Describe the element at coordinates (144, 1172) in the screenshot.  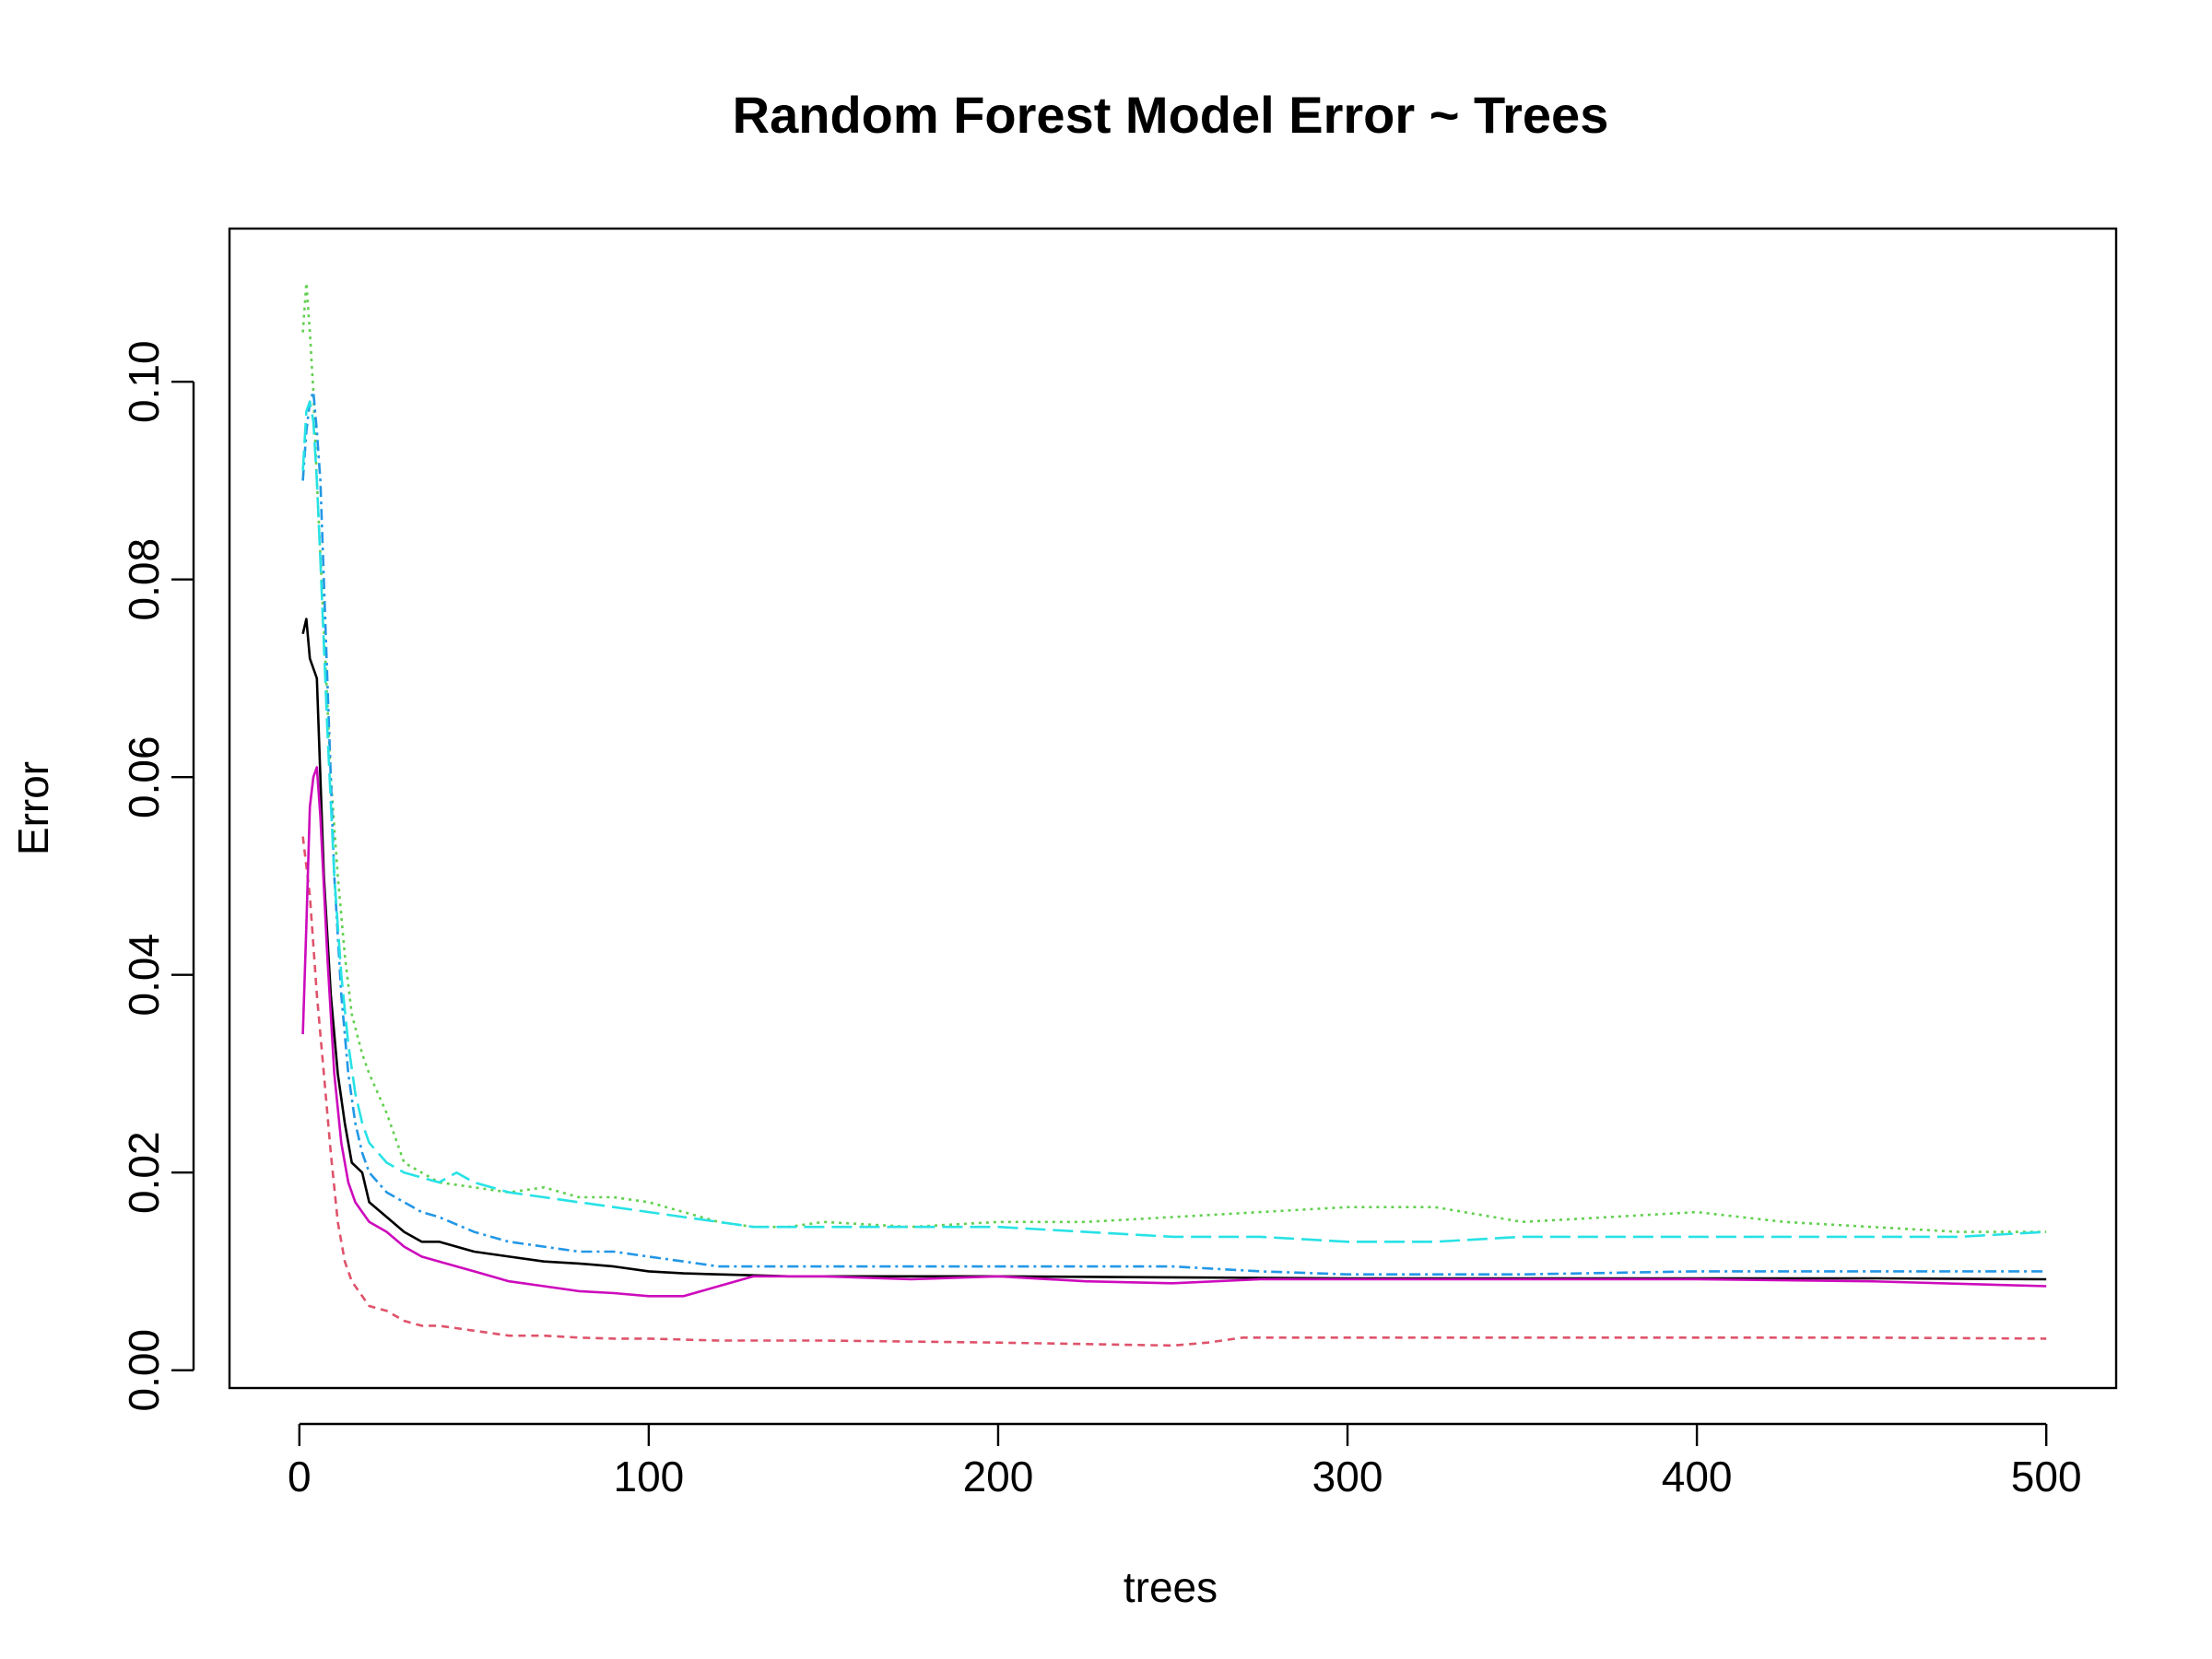
I see `y-tick-label: 0.02` at that location.